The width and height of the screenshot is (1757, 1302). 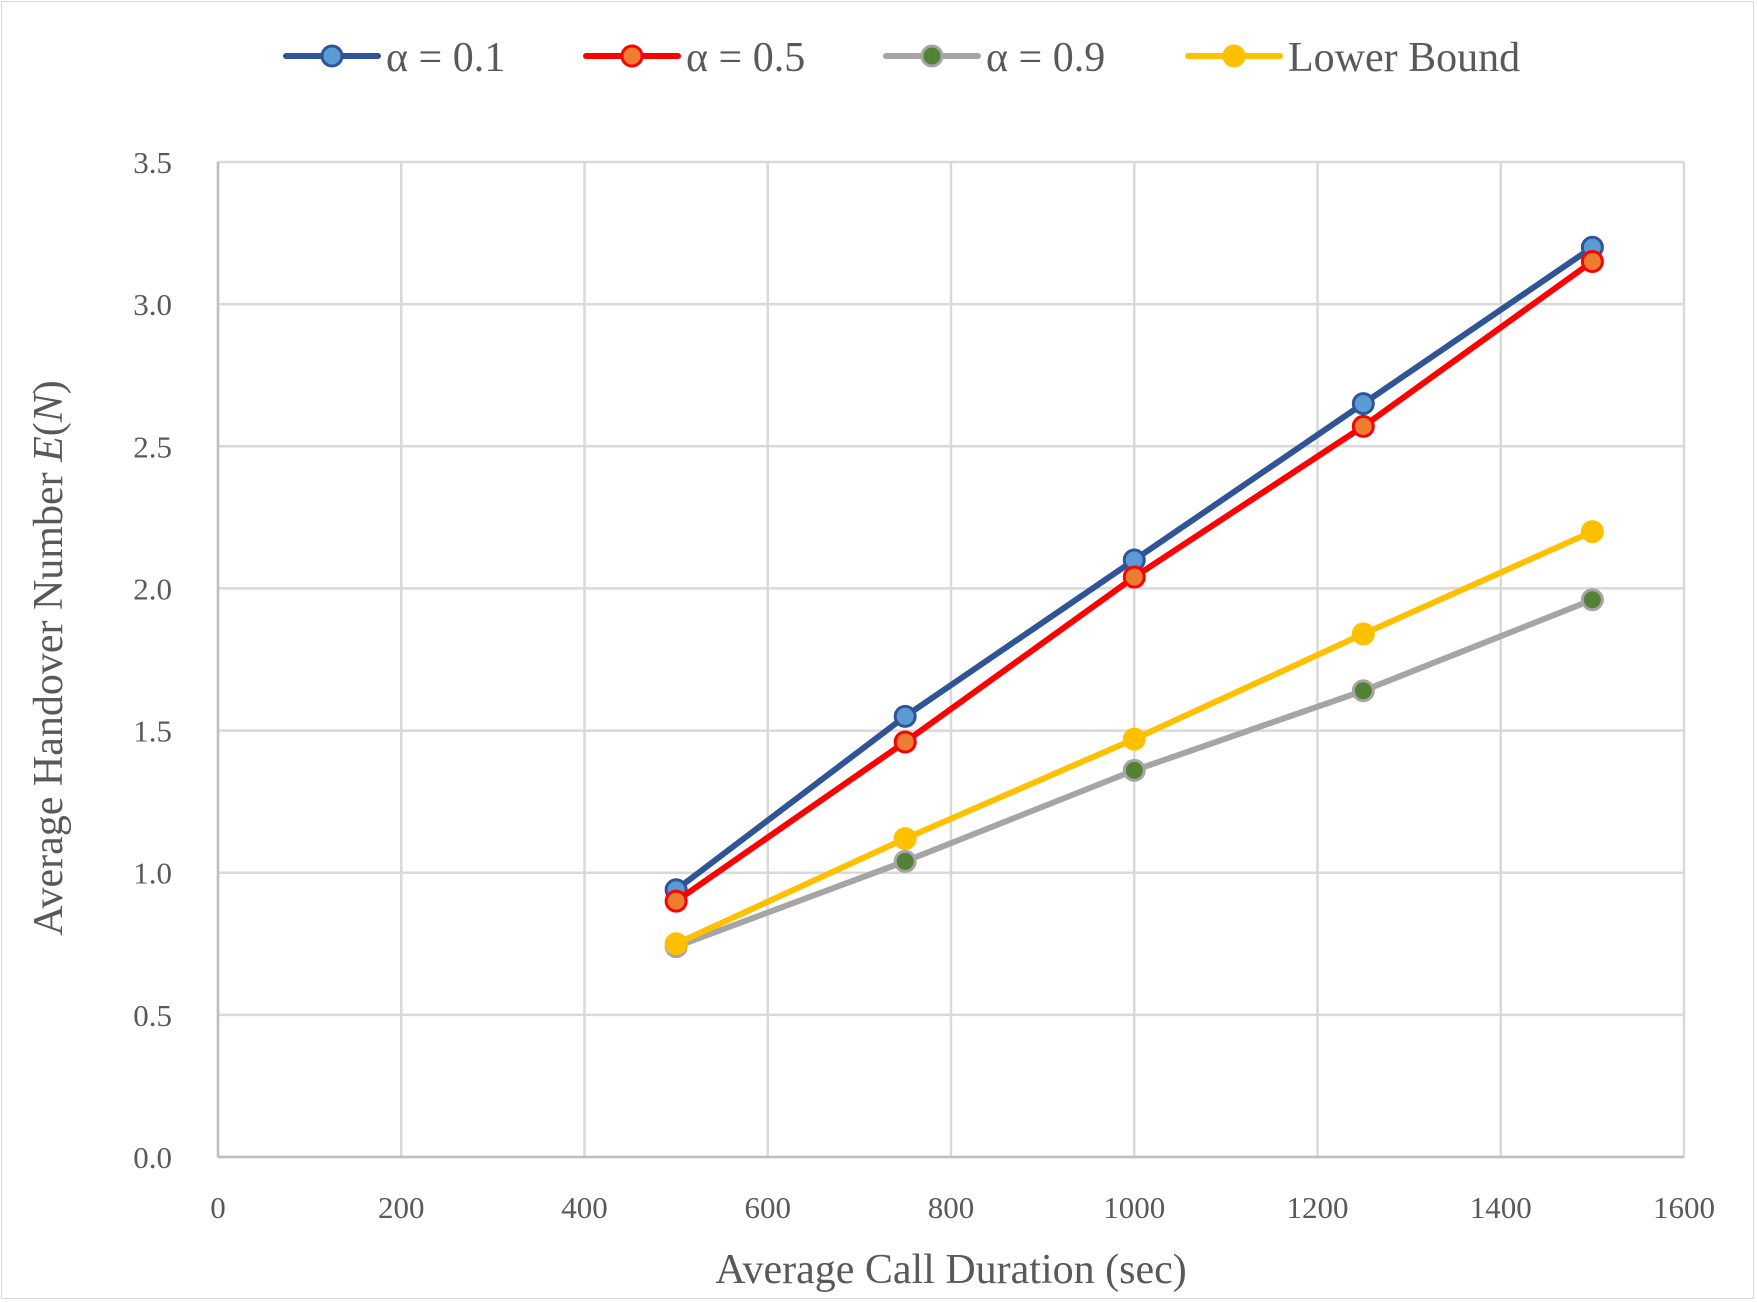 I want to click on x-tick-label: 0, so click(x=218, y=1207).